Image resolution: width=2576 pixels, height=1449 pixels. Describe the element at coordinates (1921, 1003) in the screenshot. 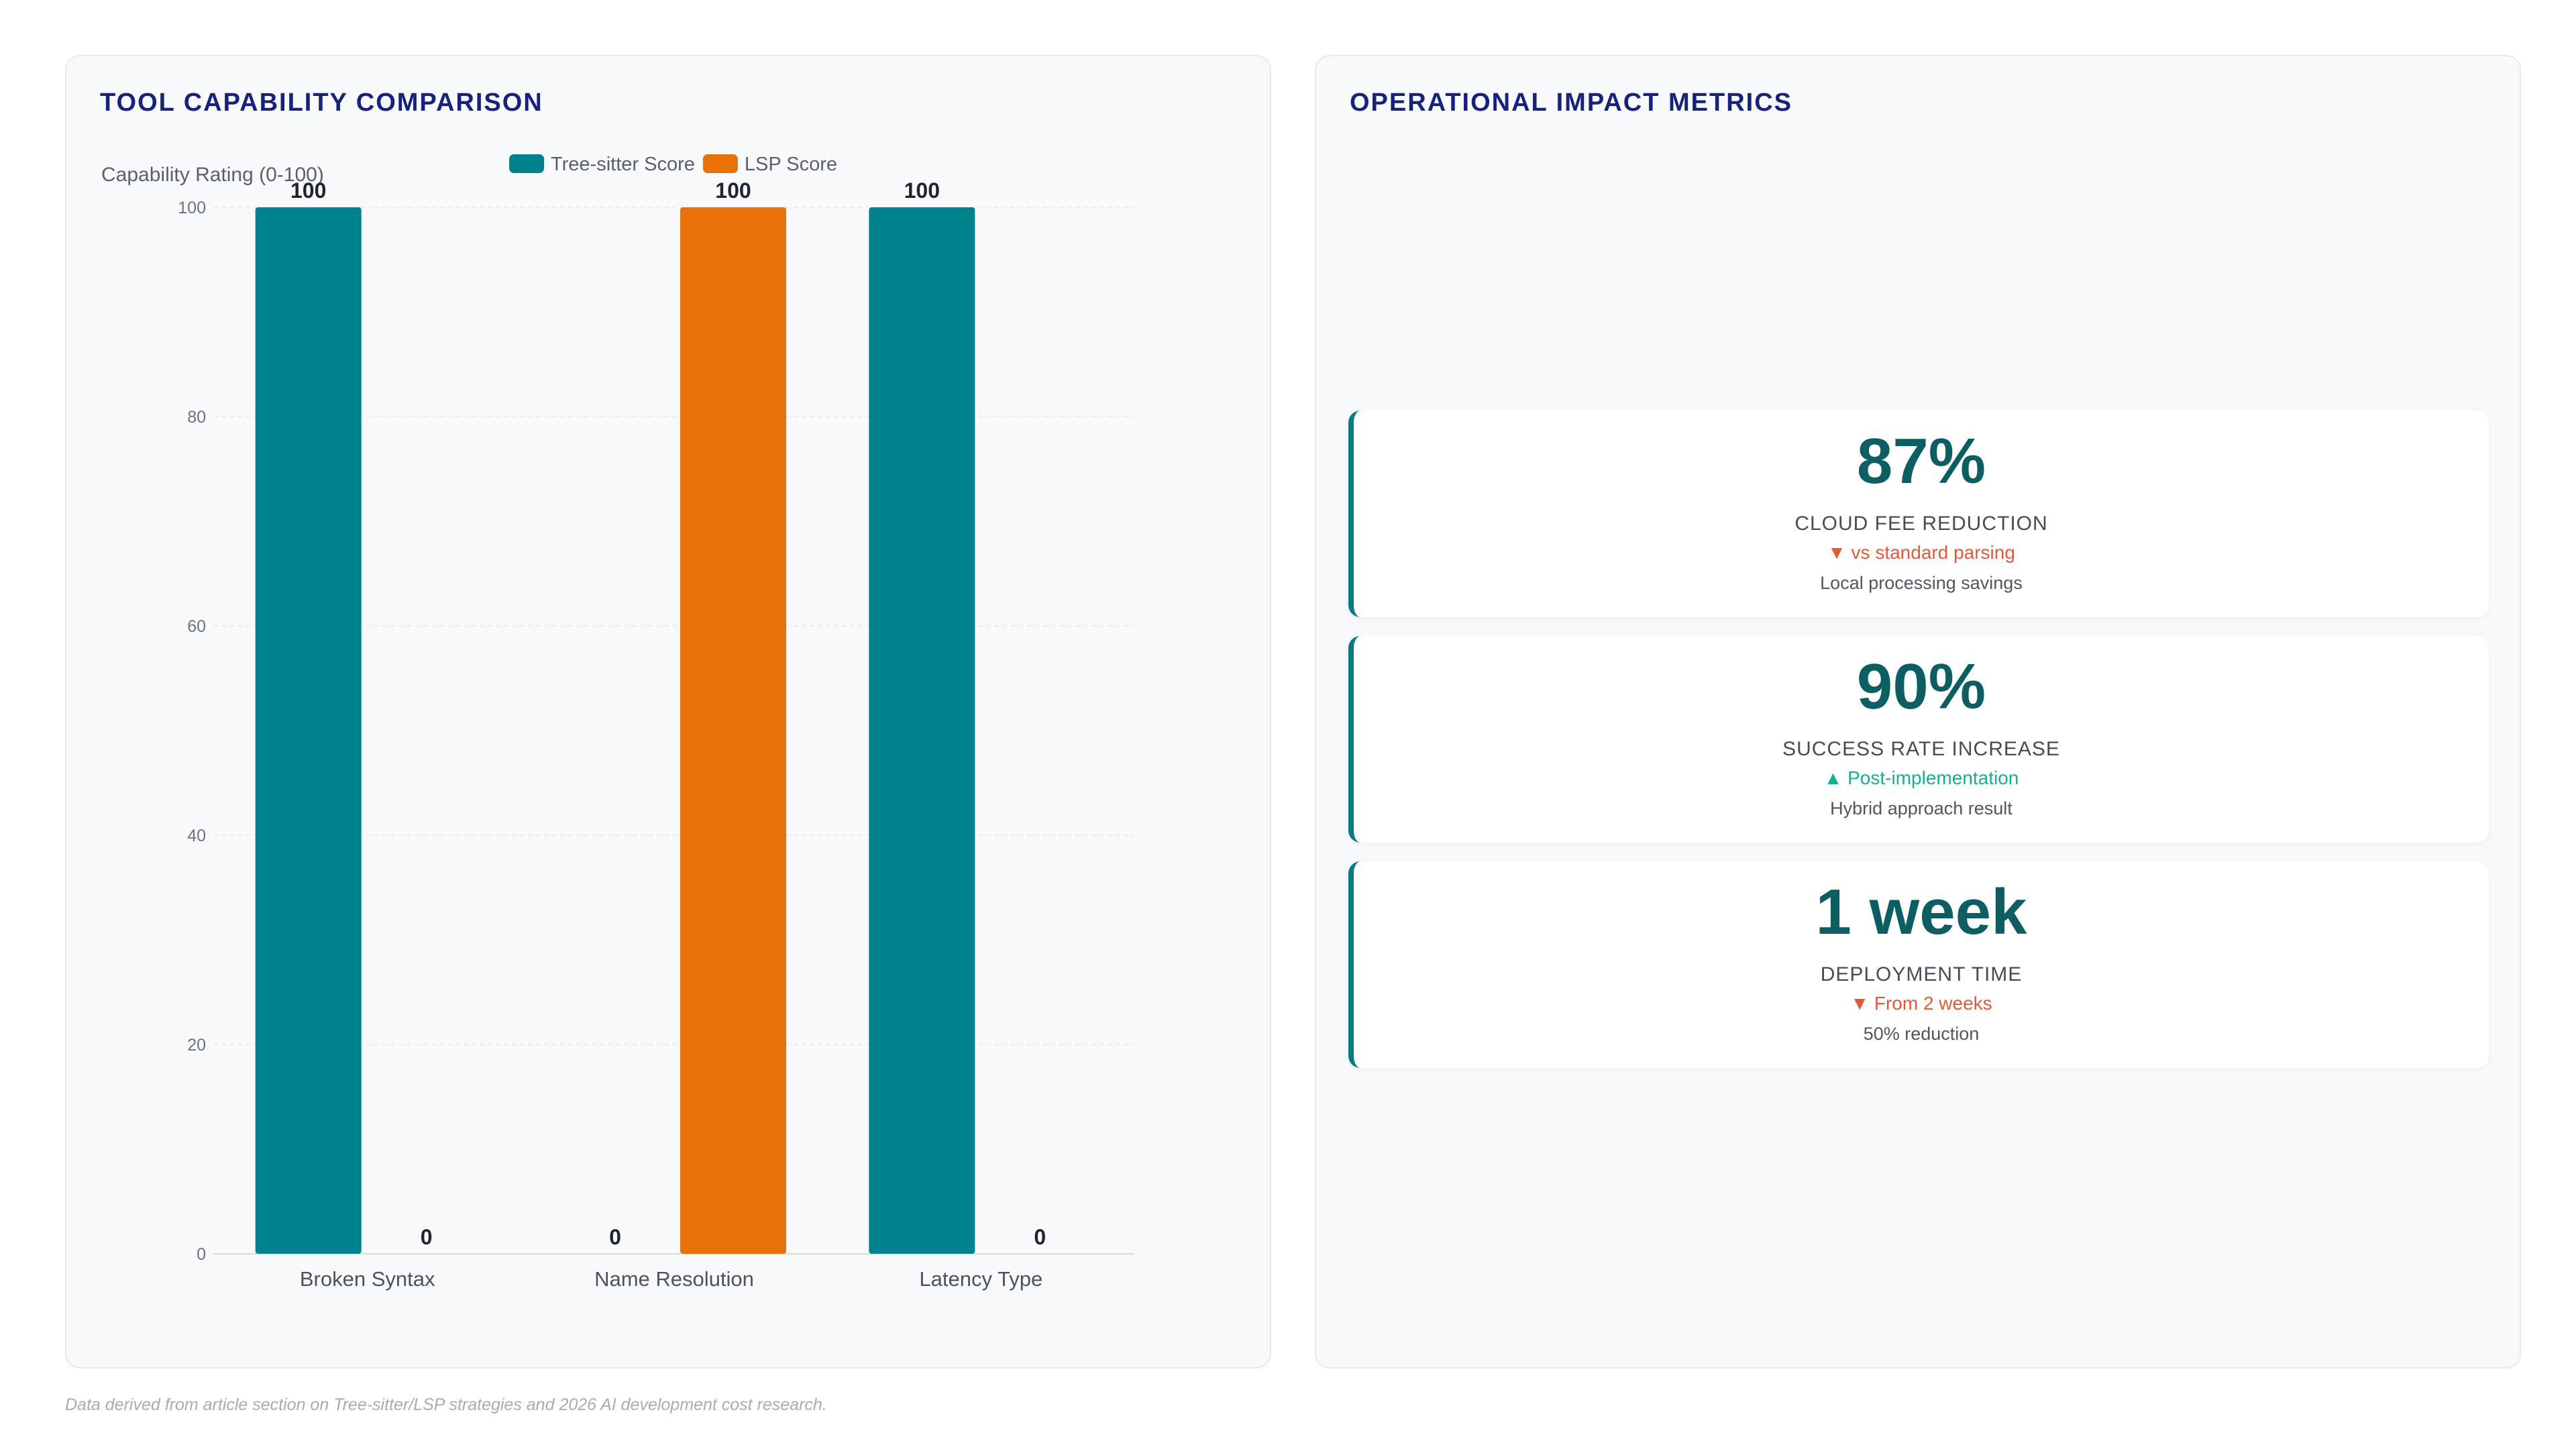

I see `metric-delta: ▼ From 2 weeks` at that location.